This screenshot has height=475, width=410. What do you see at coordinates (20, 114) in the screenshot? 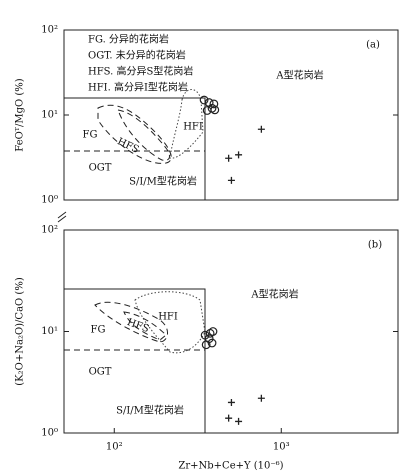
I see `y-axis-label: FeOᵀ/MgO (%)` at bounding box center [20, 114].